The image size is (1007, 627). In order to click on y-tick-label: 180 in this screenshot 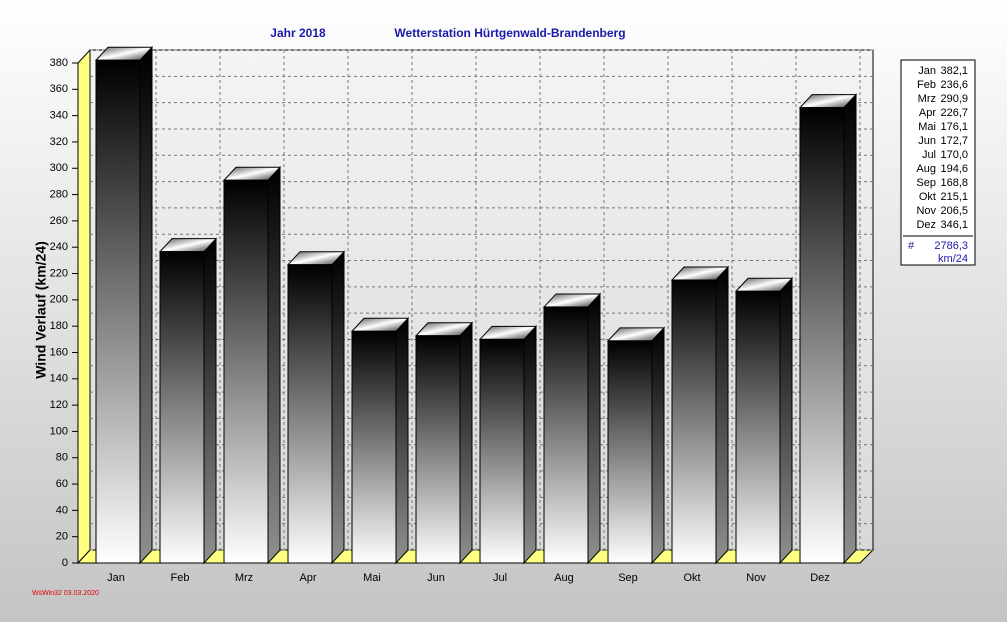, I will do `click(59, 326)`.